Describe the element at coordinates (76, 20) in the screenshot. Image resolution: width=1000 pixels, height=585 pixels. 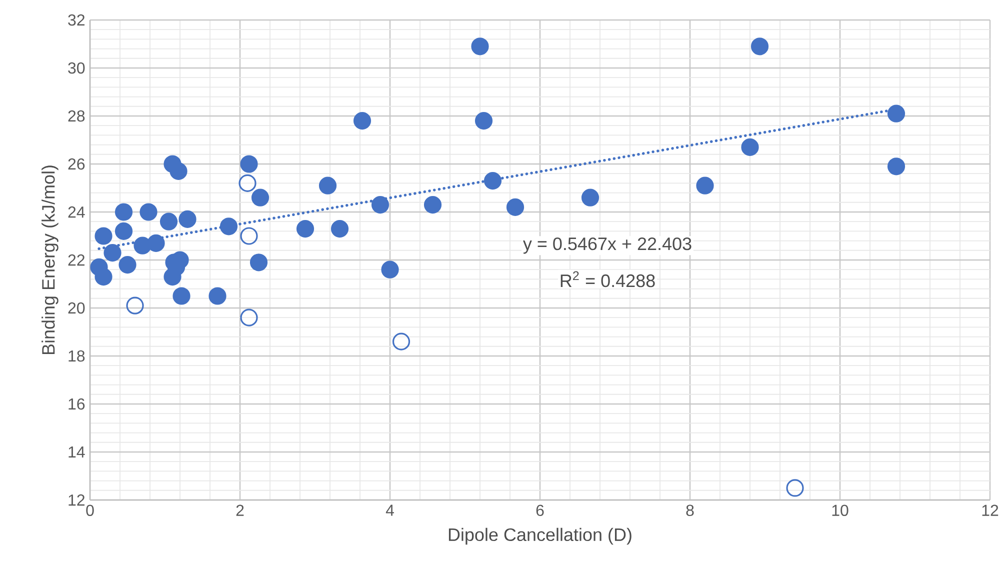
I see `y-tick-label: 32` at that location.